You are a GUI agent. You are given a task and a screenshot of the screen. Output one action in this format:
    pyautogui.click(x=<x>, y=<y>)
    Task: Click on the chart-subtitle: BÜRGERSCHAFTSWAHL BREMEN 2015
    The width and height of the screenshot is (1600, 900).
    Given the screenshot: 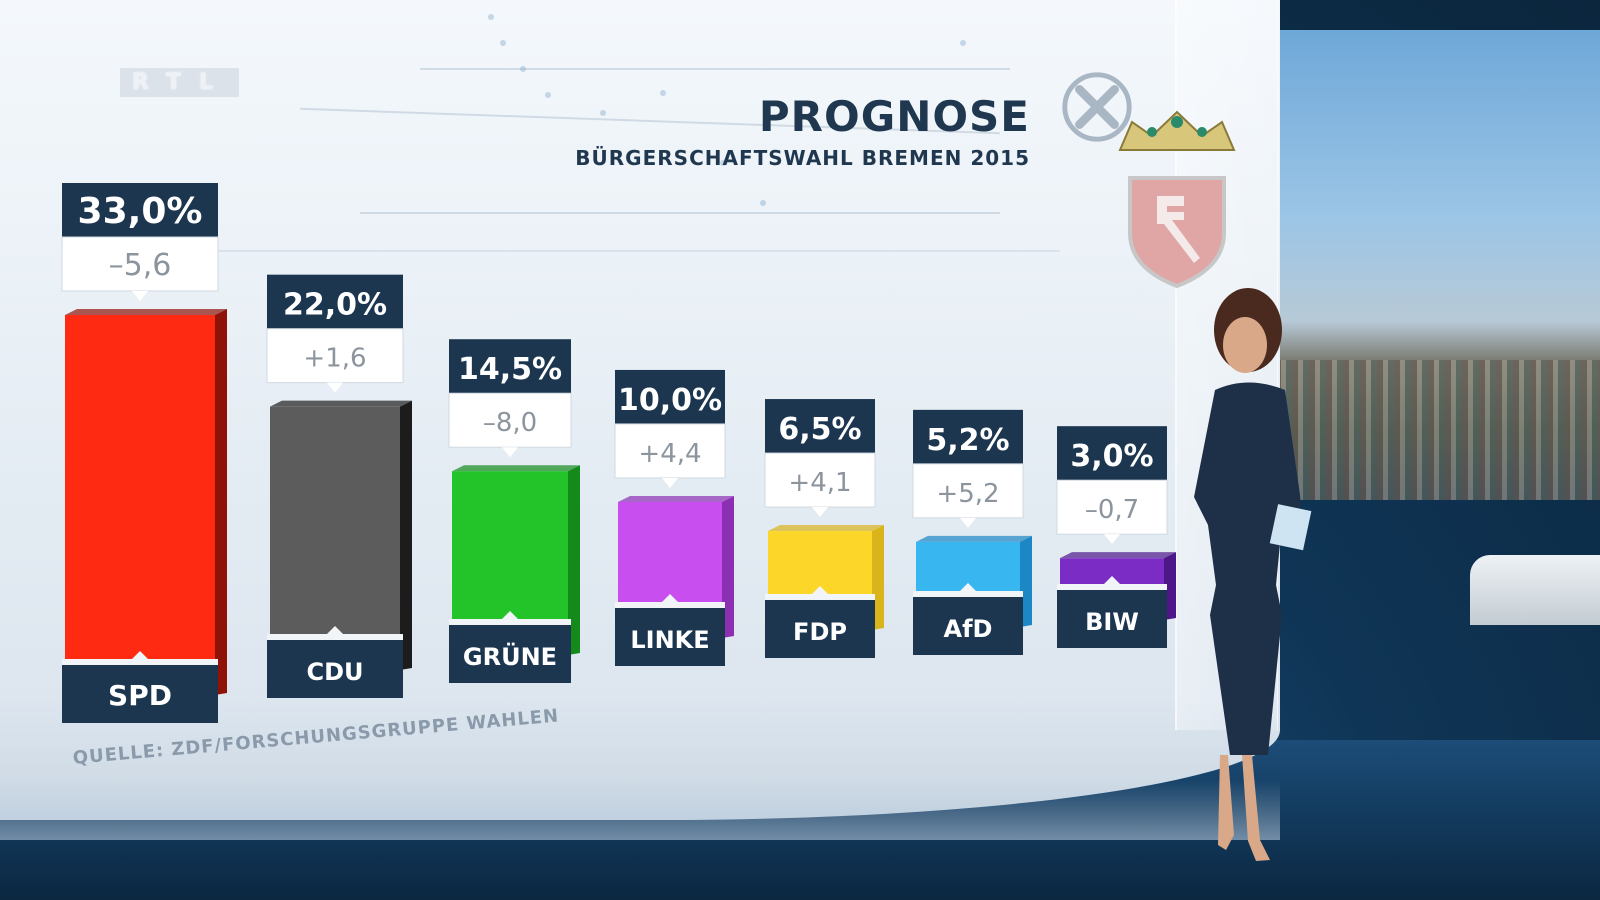 What is the action you would take?
    pyautogui.click(x=802, y=158)
    